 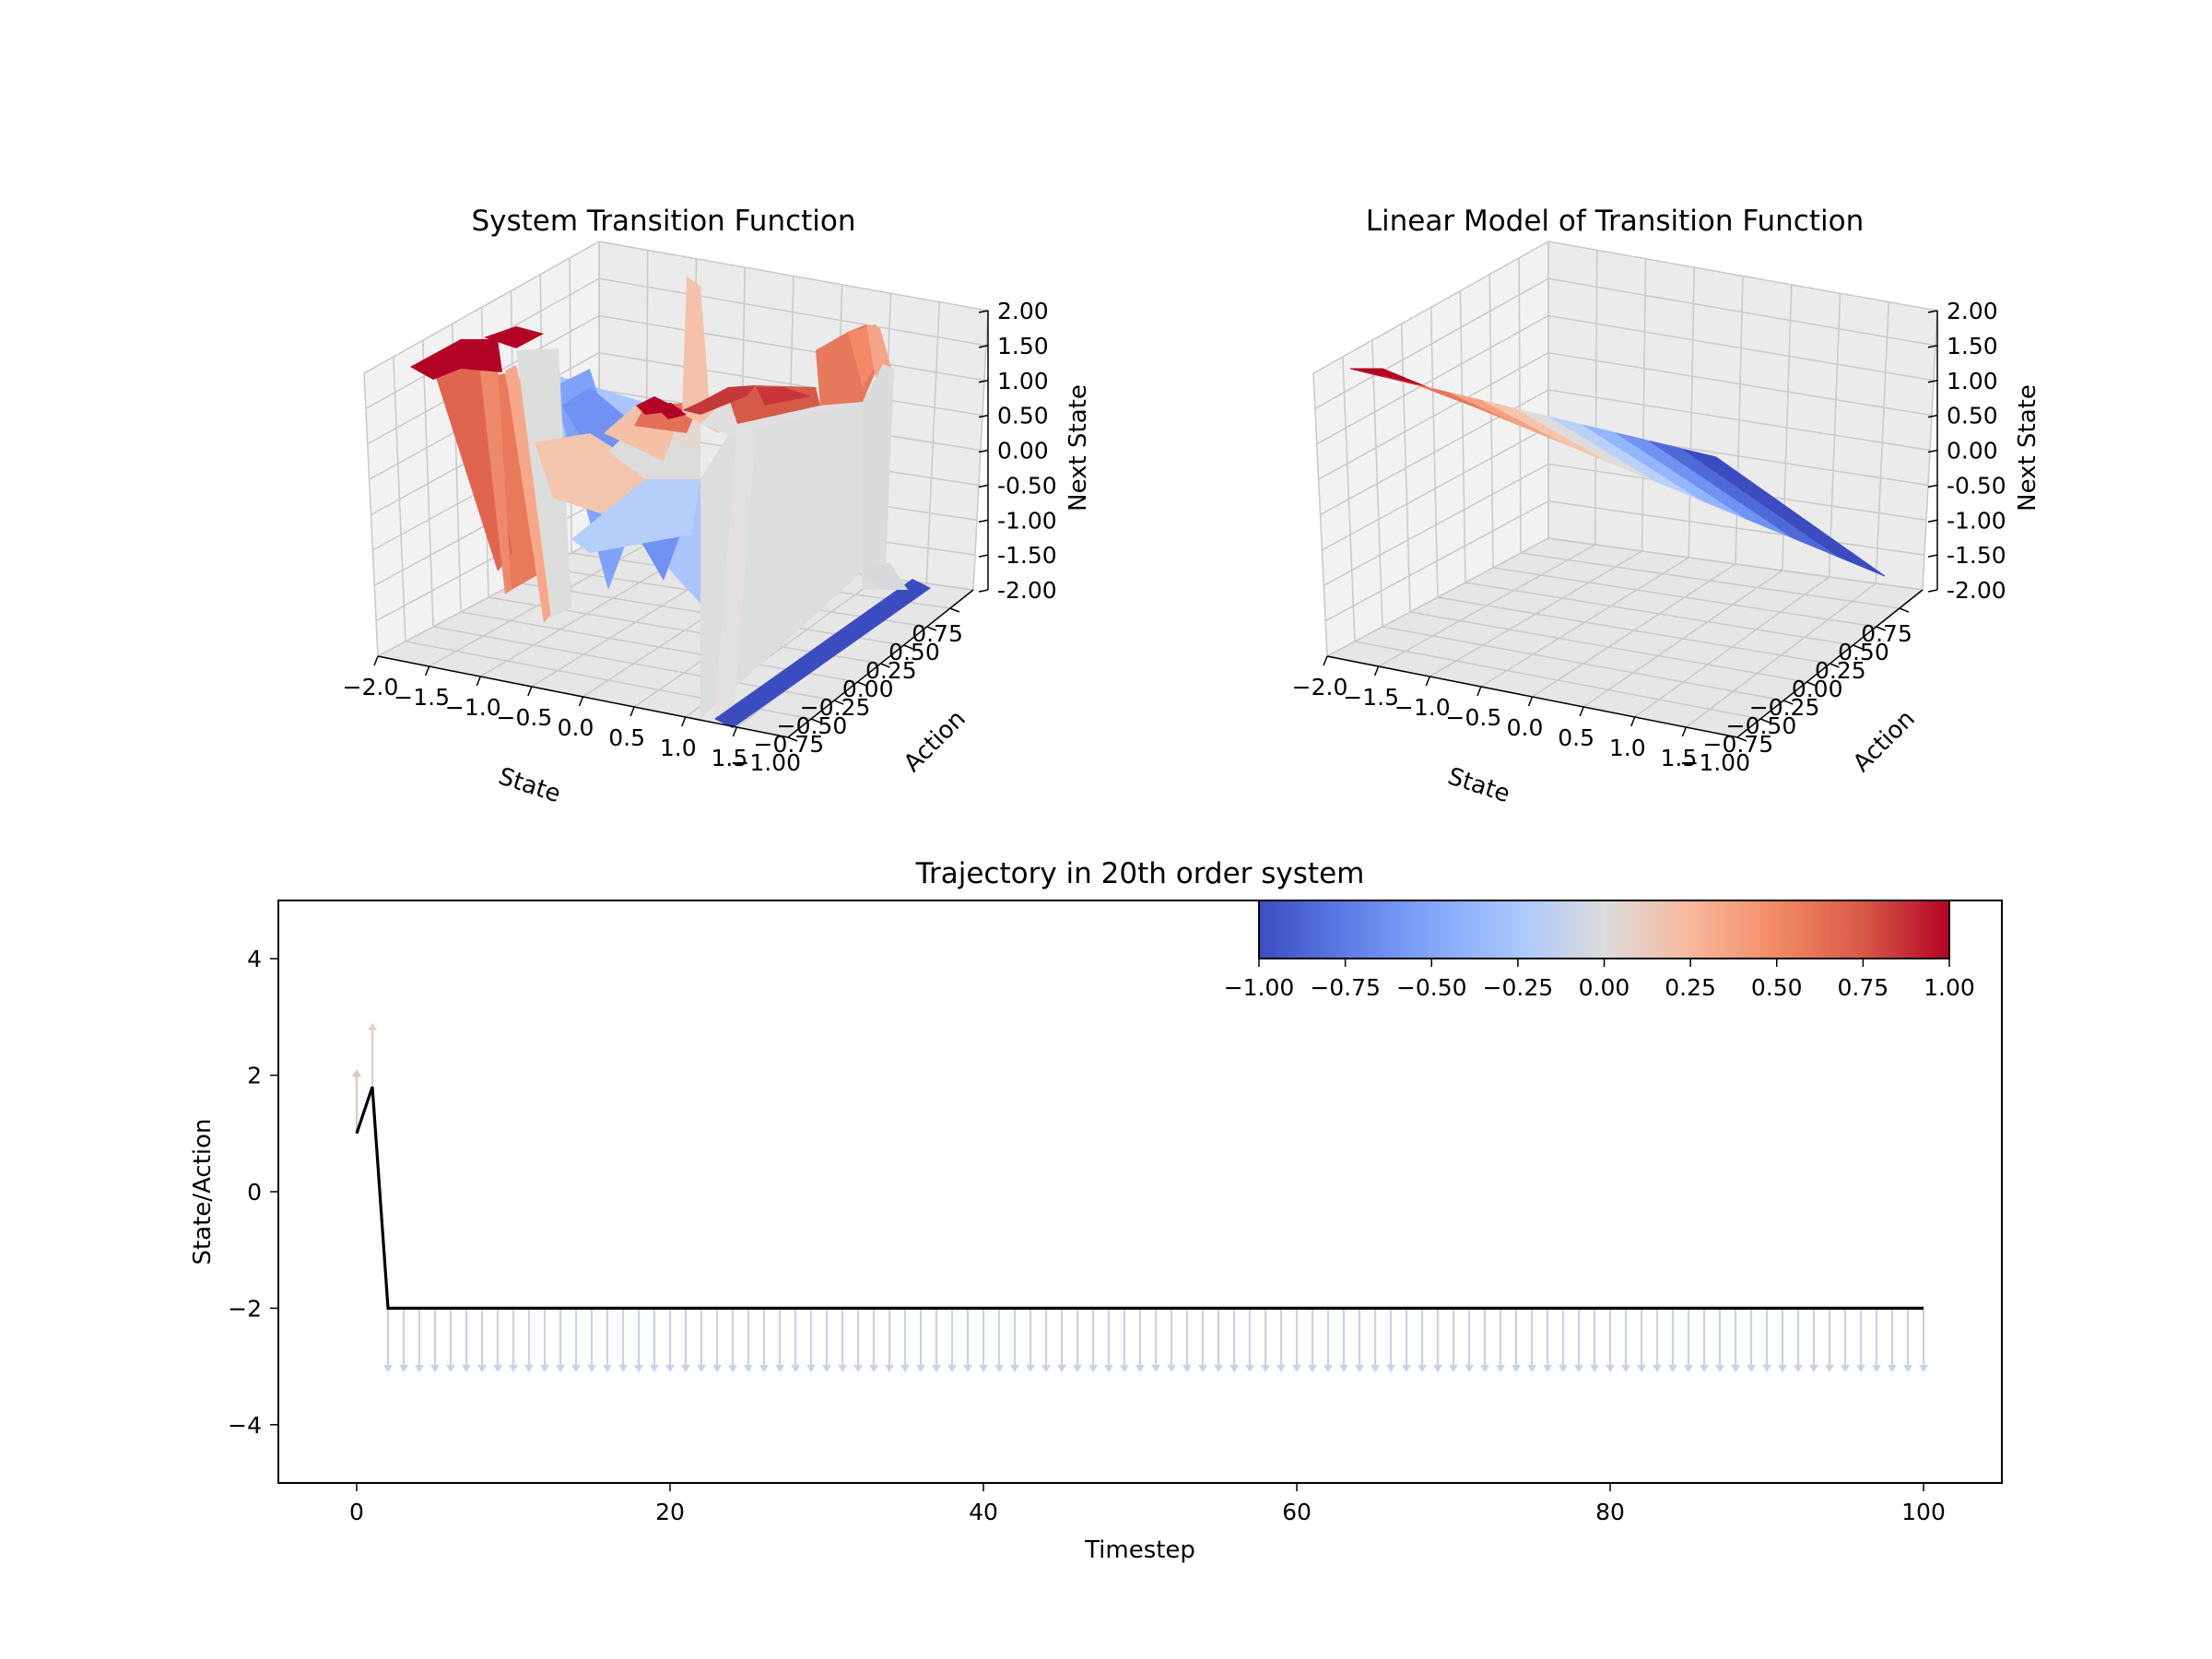 I want to click on colorbar-tick-label: 0.25, so click(x=1690, y=987).